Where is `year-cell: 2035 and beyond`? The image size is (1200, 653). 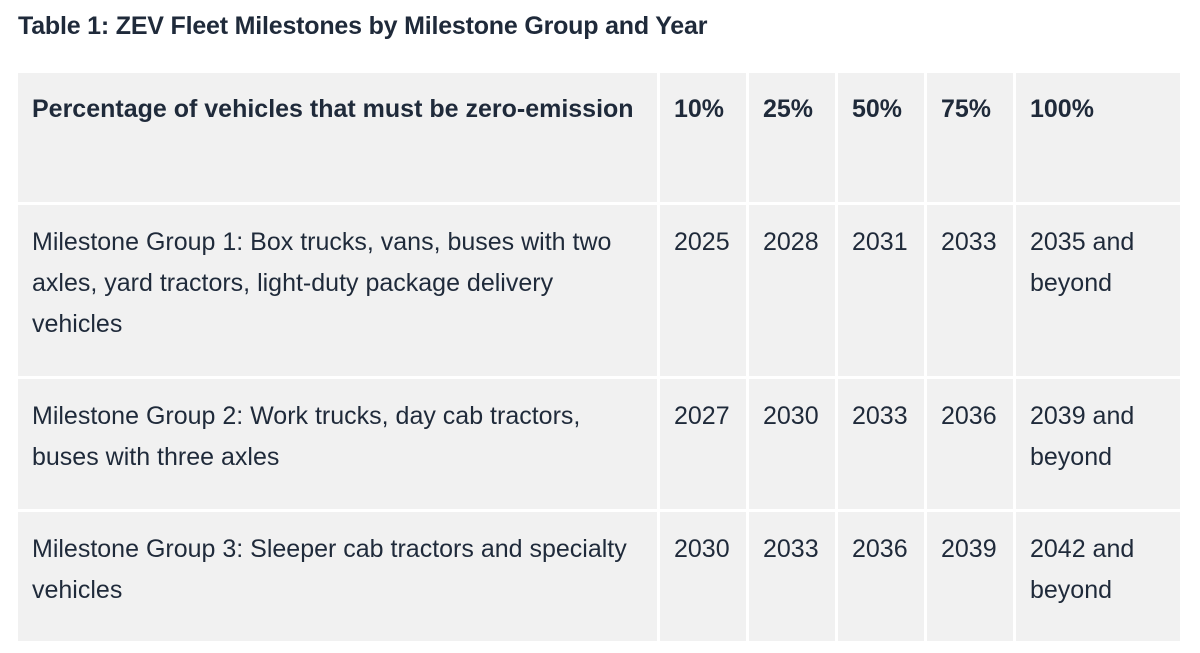
year-cell: 2035 and beyond is located at coordinates (1098, 290).